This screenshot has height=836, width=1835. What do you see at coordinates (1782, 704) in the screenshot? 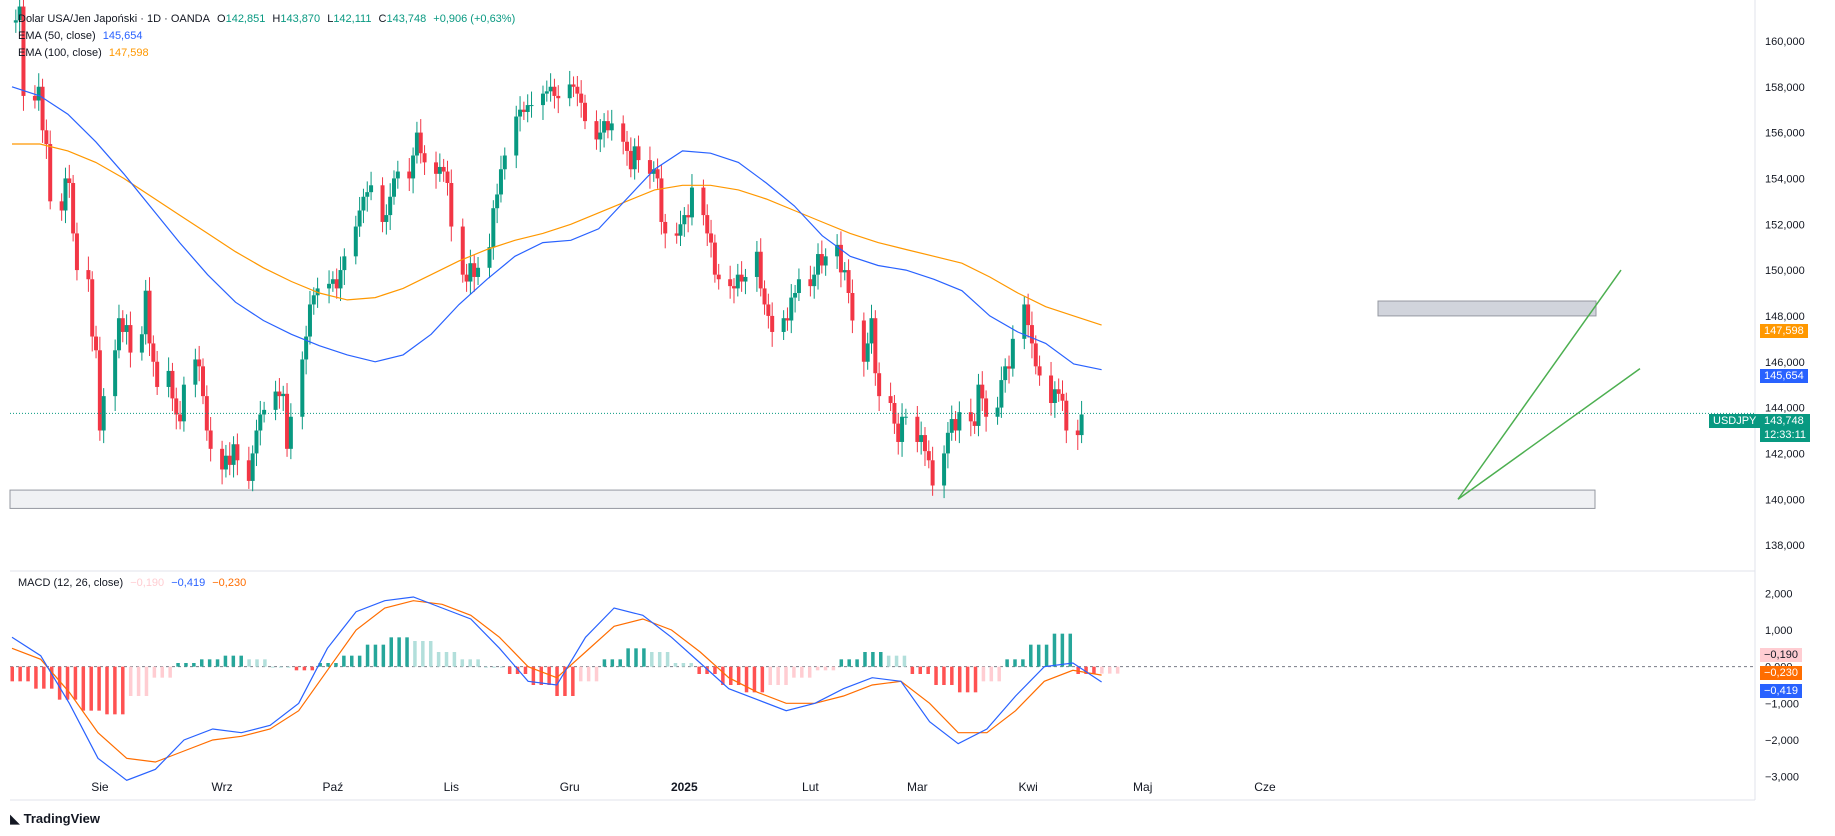
I see `macd-tick-label: −1,000` at bounding box center [1782, 704].